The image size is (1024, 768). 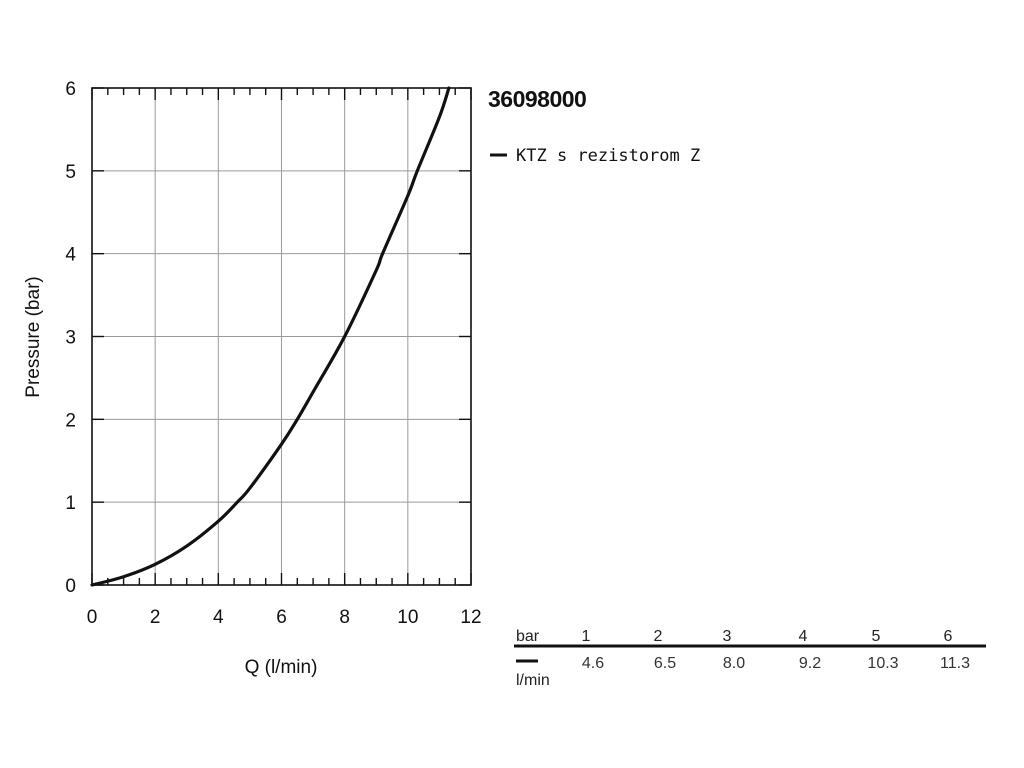 What do you see at coordinates (727, 636) in the screenshot?
I see `table-bar-value: 3` at bounding box center [727, 636].